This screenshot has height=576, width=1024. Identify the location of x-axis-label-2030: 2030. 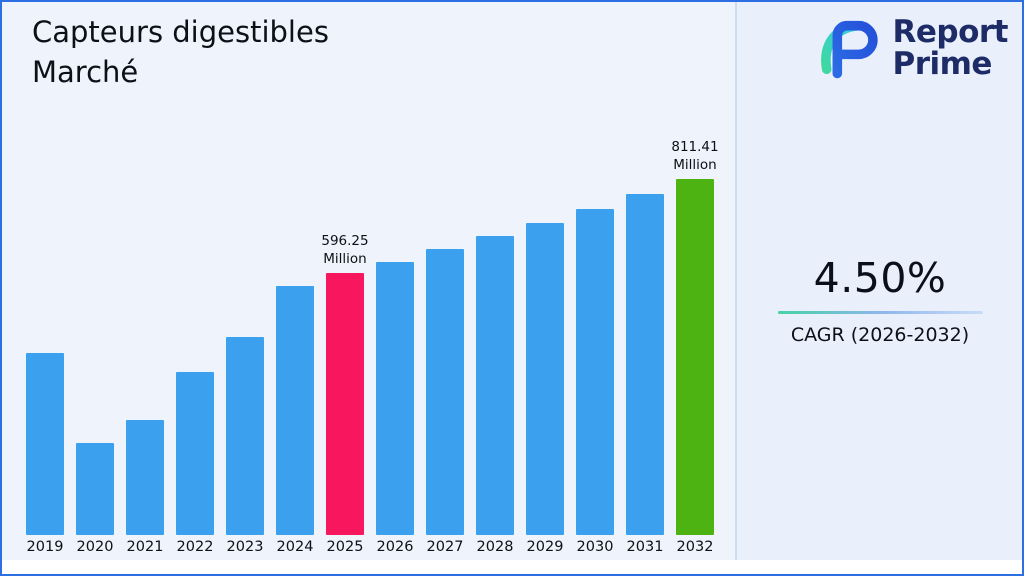
(595, 547).